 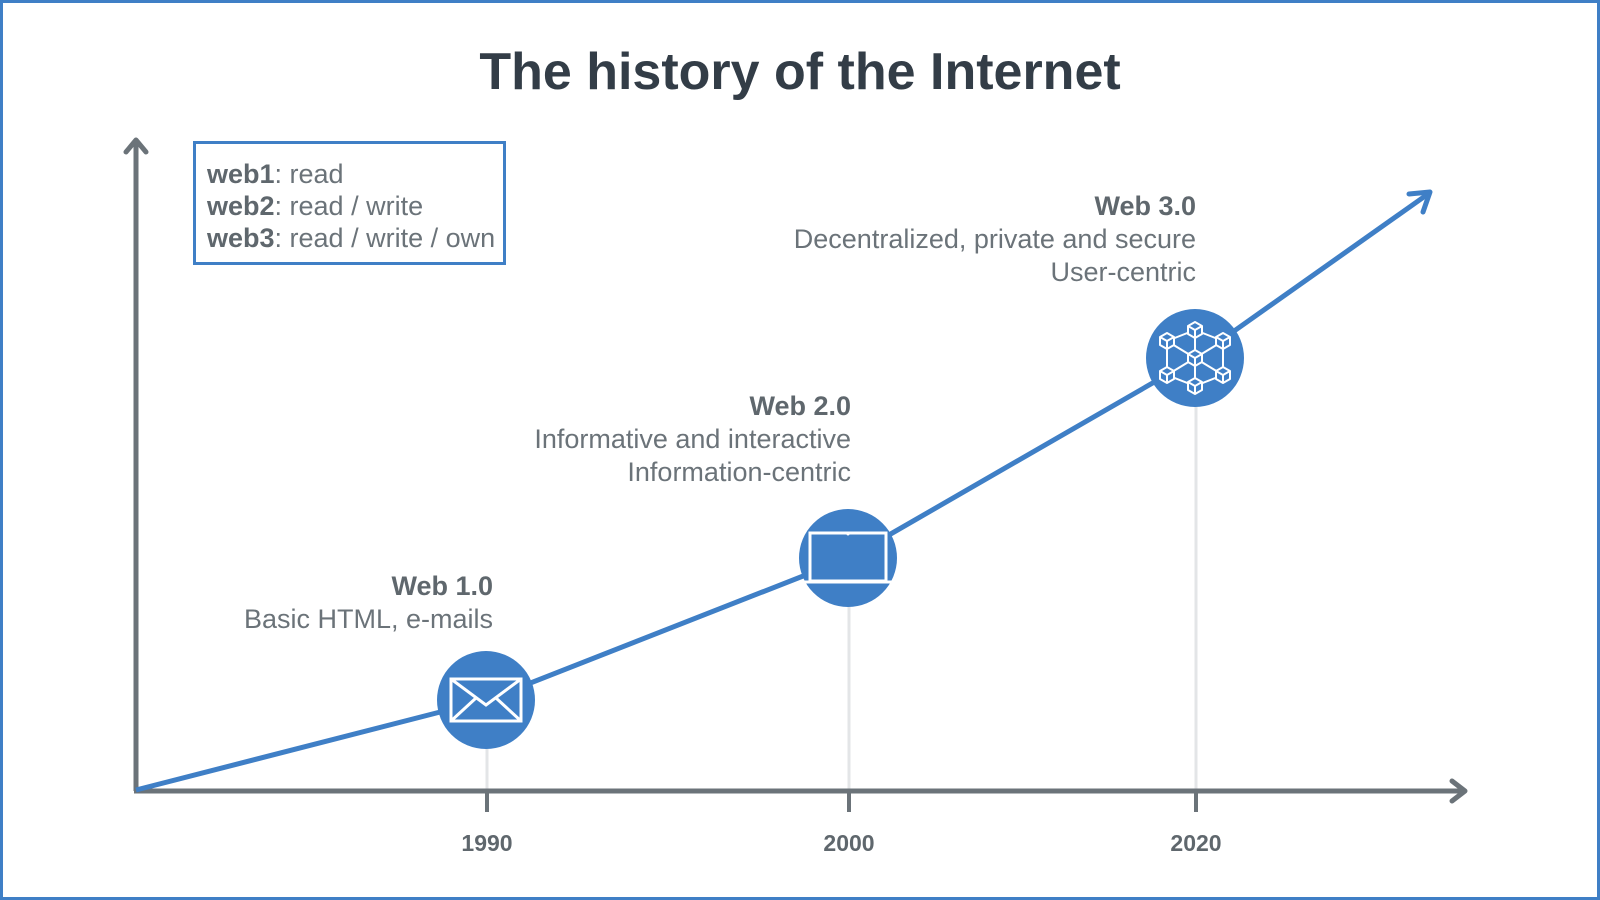 I want to click on era-description: Informative and interactive, so click(x=692, y=439).